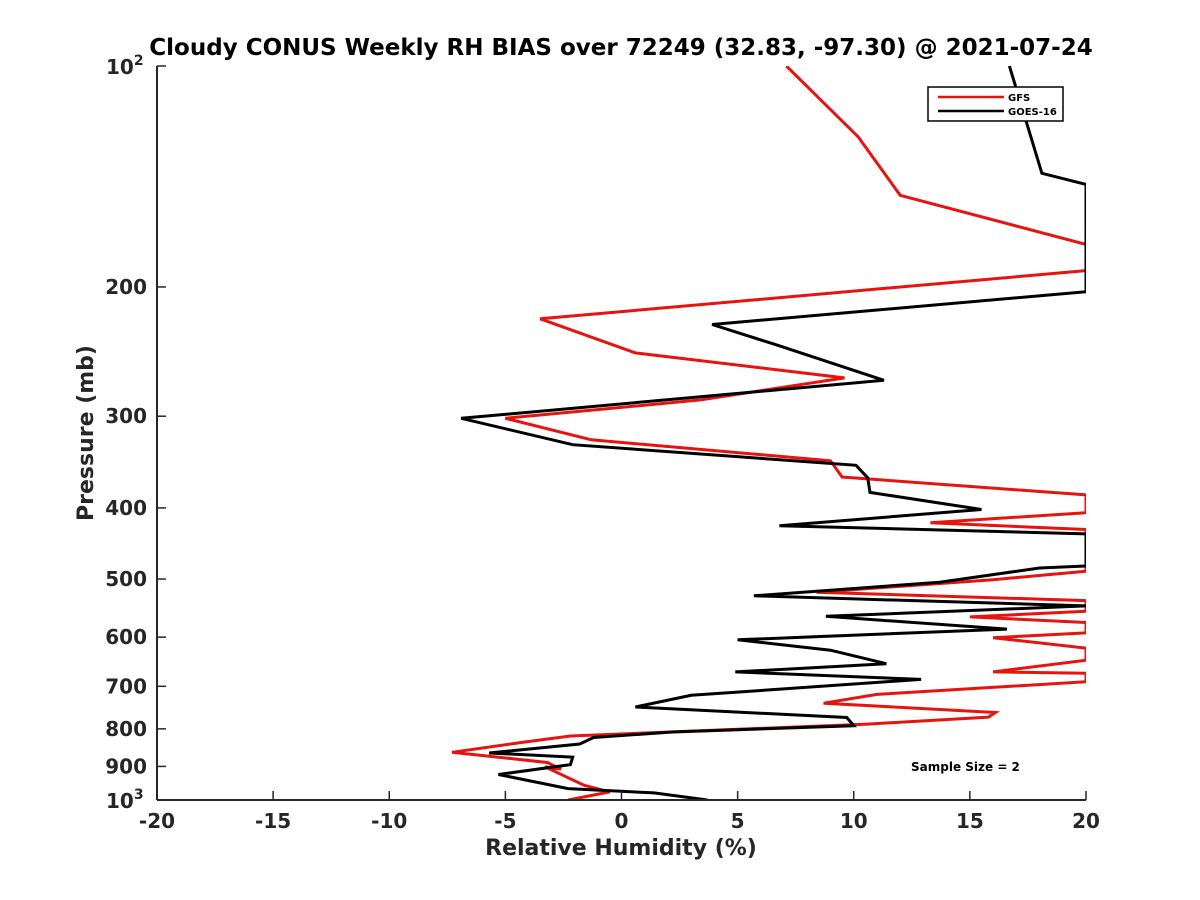 This screenshot has width=1200, height=900. What do you see at coordinates (965, 767) in the screenshot?
I see `sample-size-annotation: Sample Size = 2` at bounding box center [965, 767].